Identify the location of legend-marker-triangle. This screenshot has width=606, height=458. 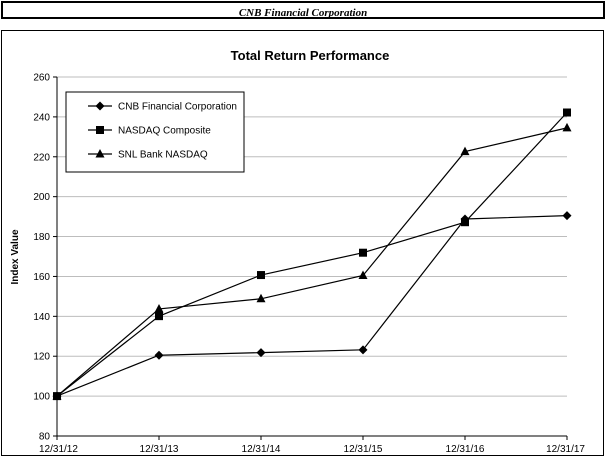
(100, 153).